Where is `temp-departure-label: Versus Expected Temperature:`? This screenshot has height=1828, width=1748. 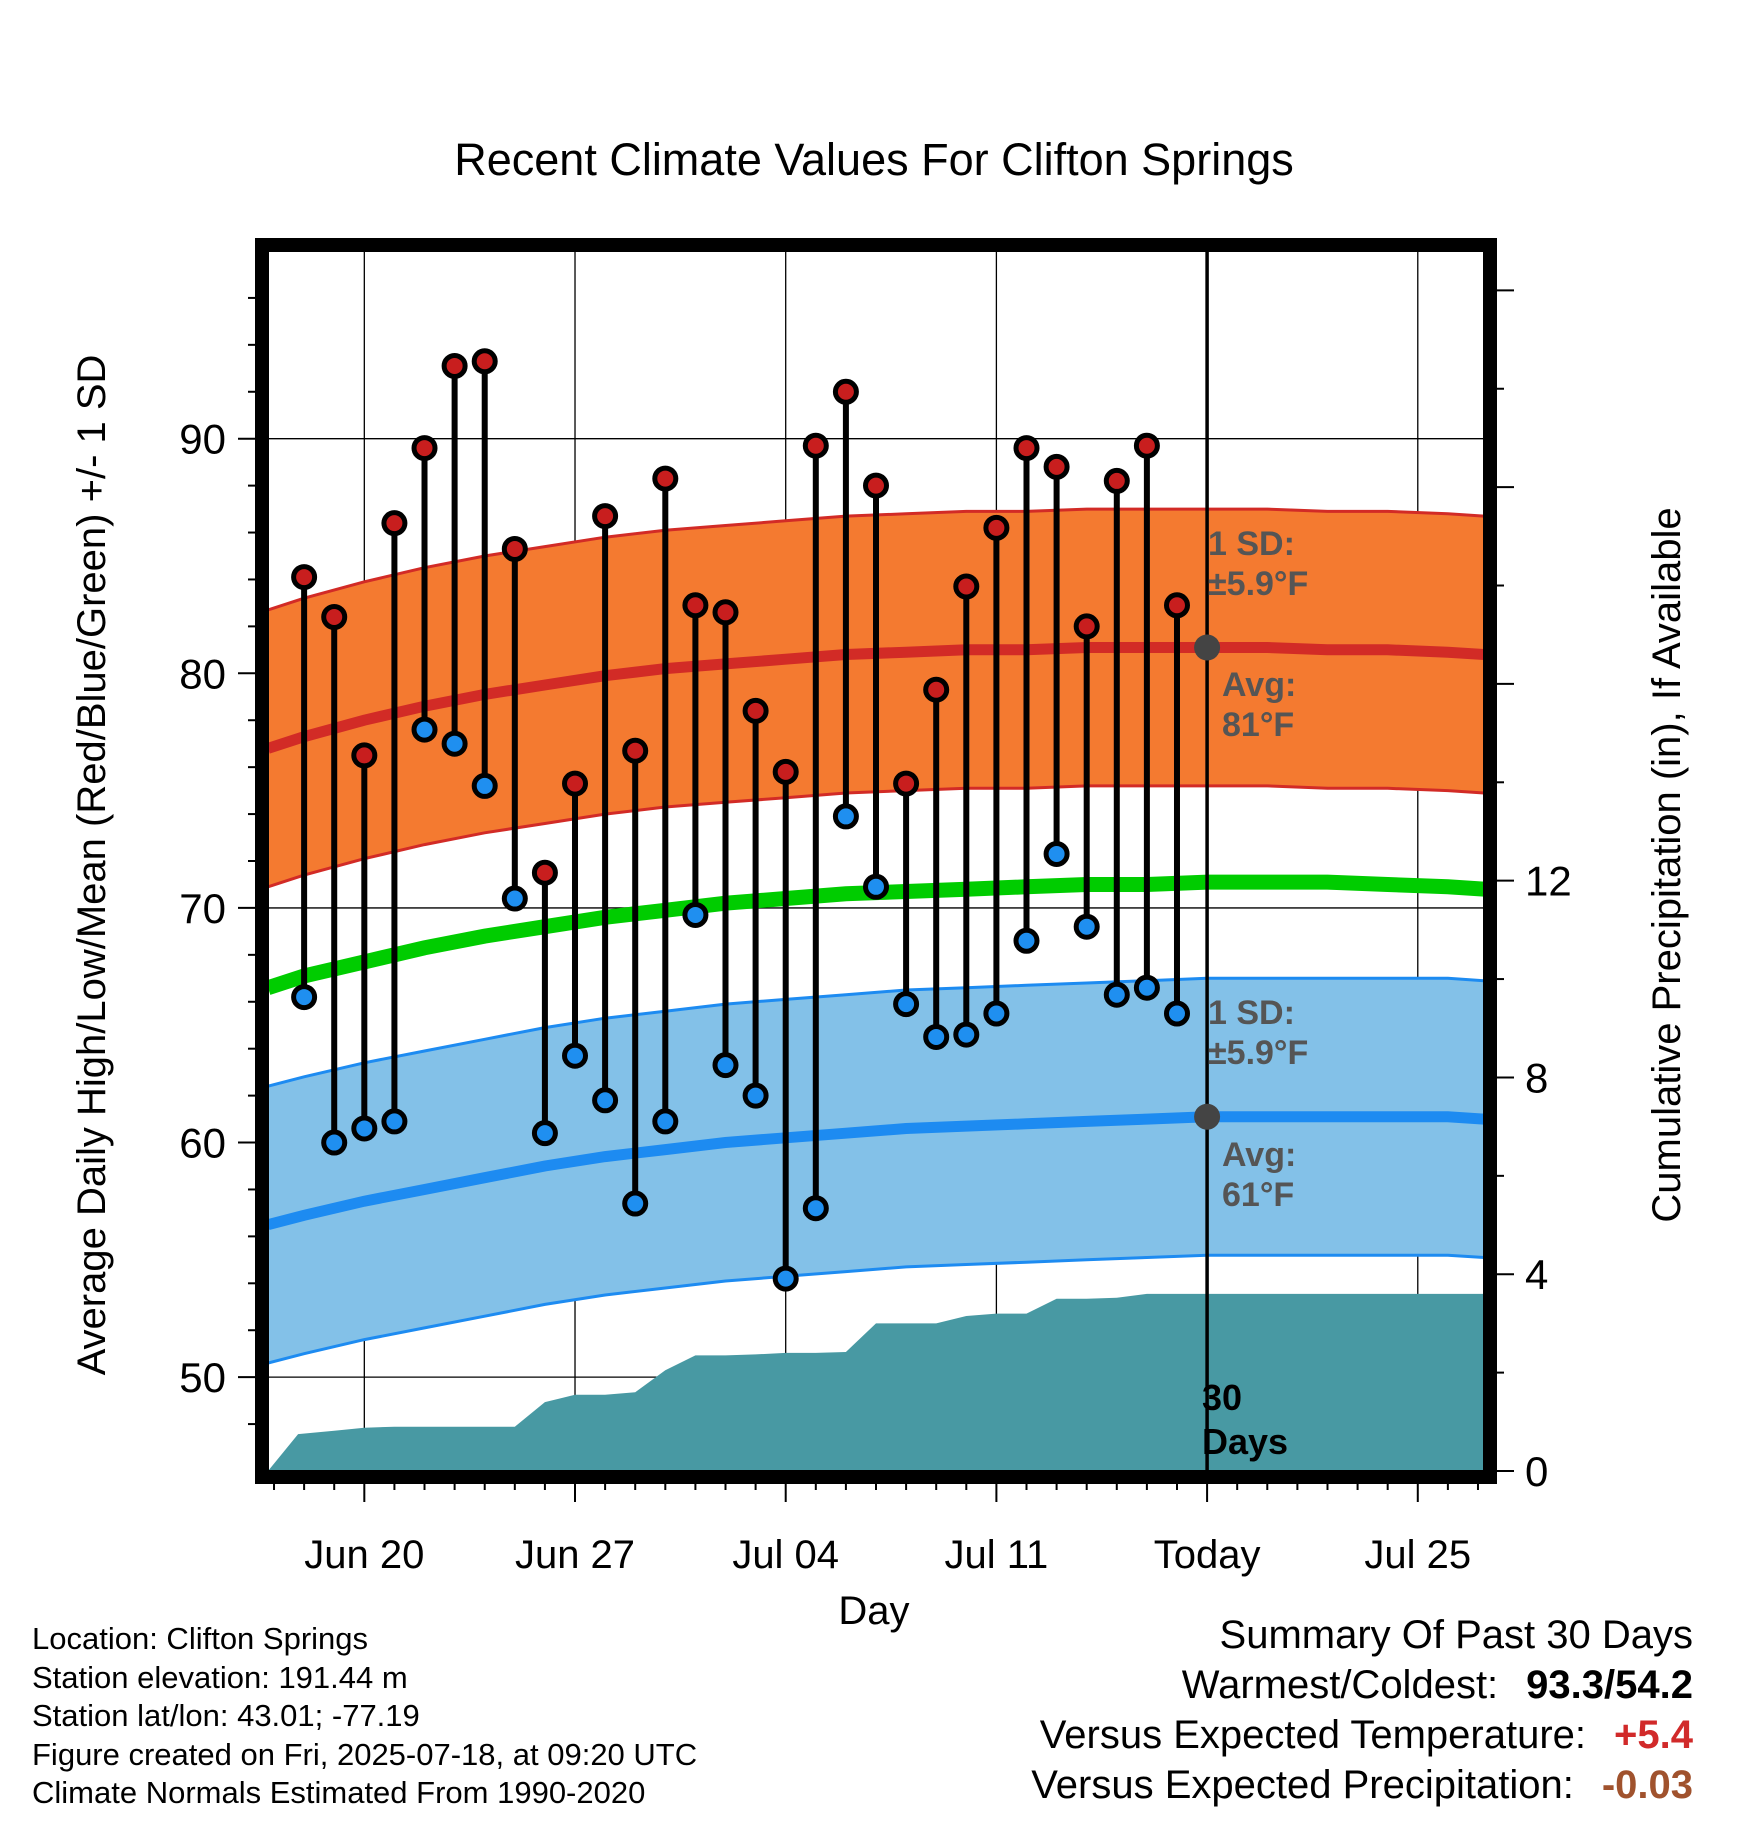
temp-departure-label: Versus Expected Temperature: is located at coordinates (1313, 1735).